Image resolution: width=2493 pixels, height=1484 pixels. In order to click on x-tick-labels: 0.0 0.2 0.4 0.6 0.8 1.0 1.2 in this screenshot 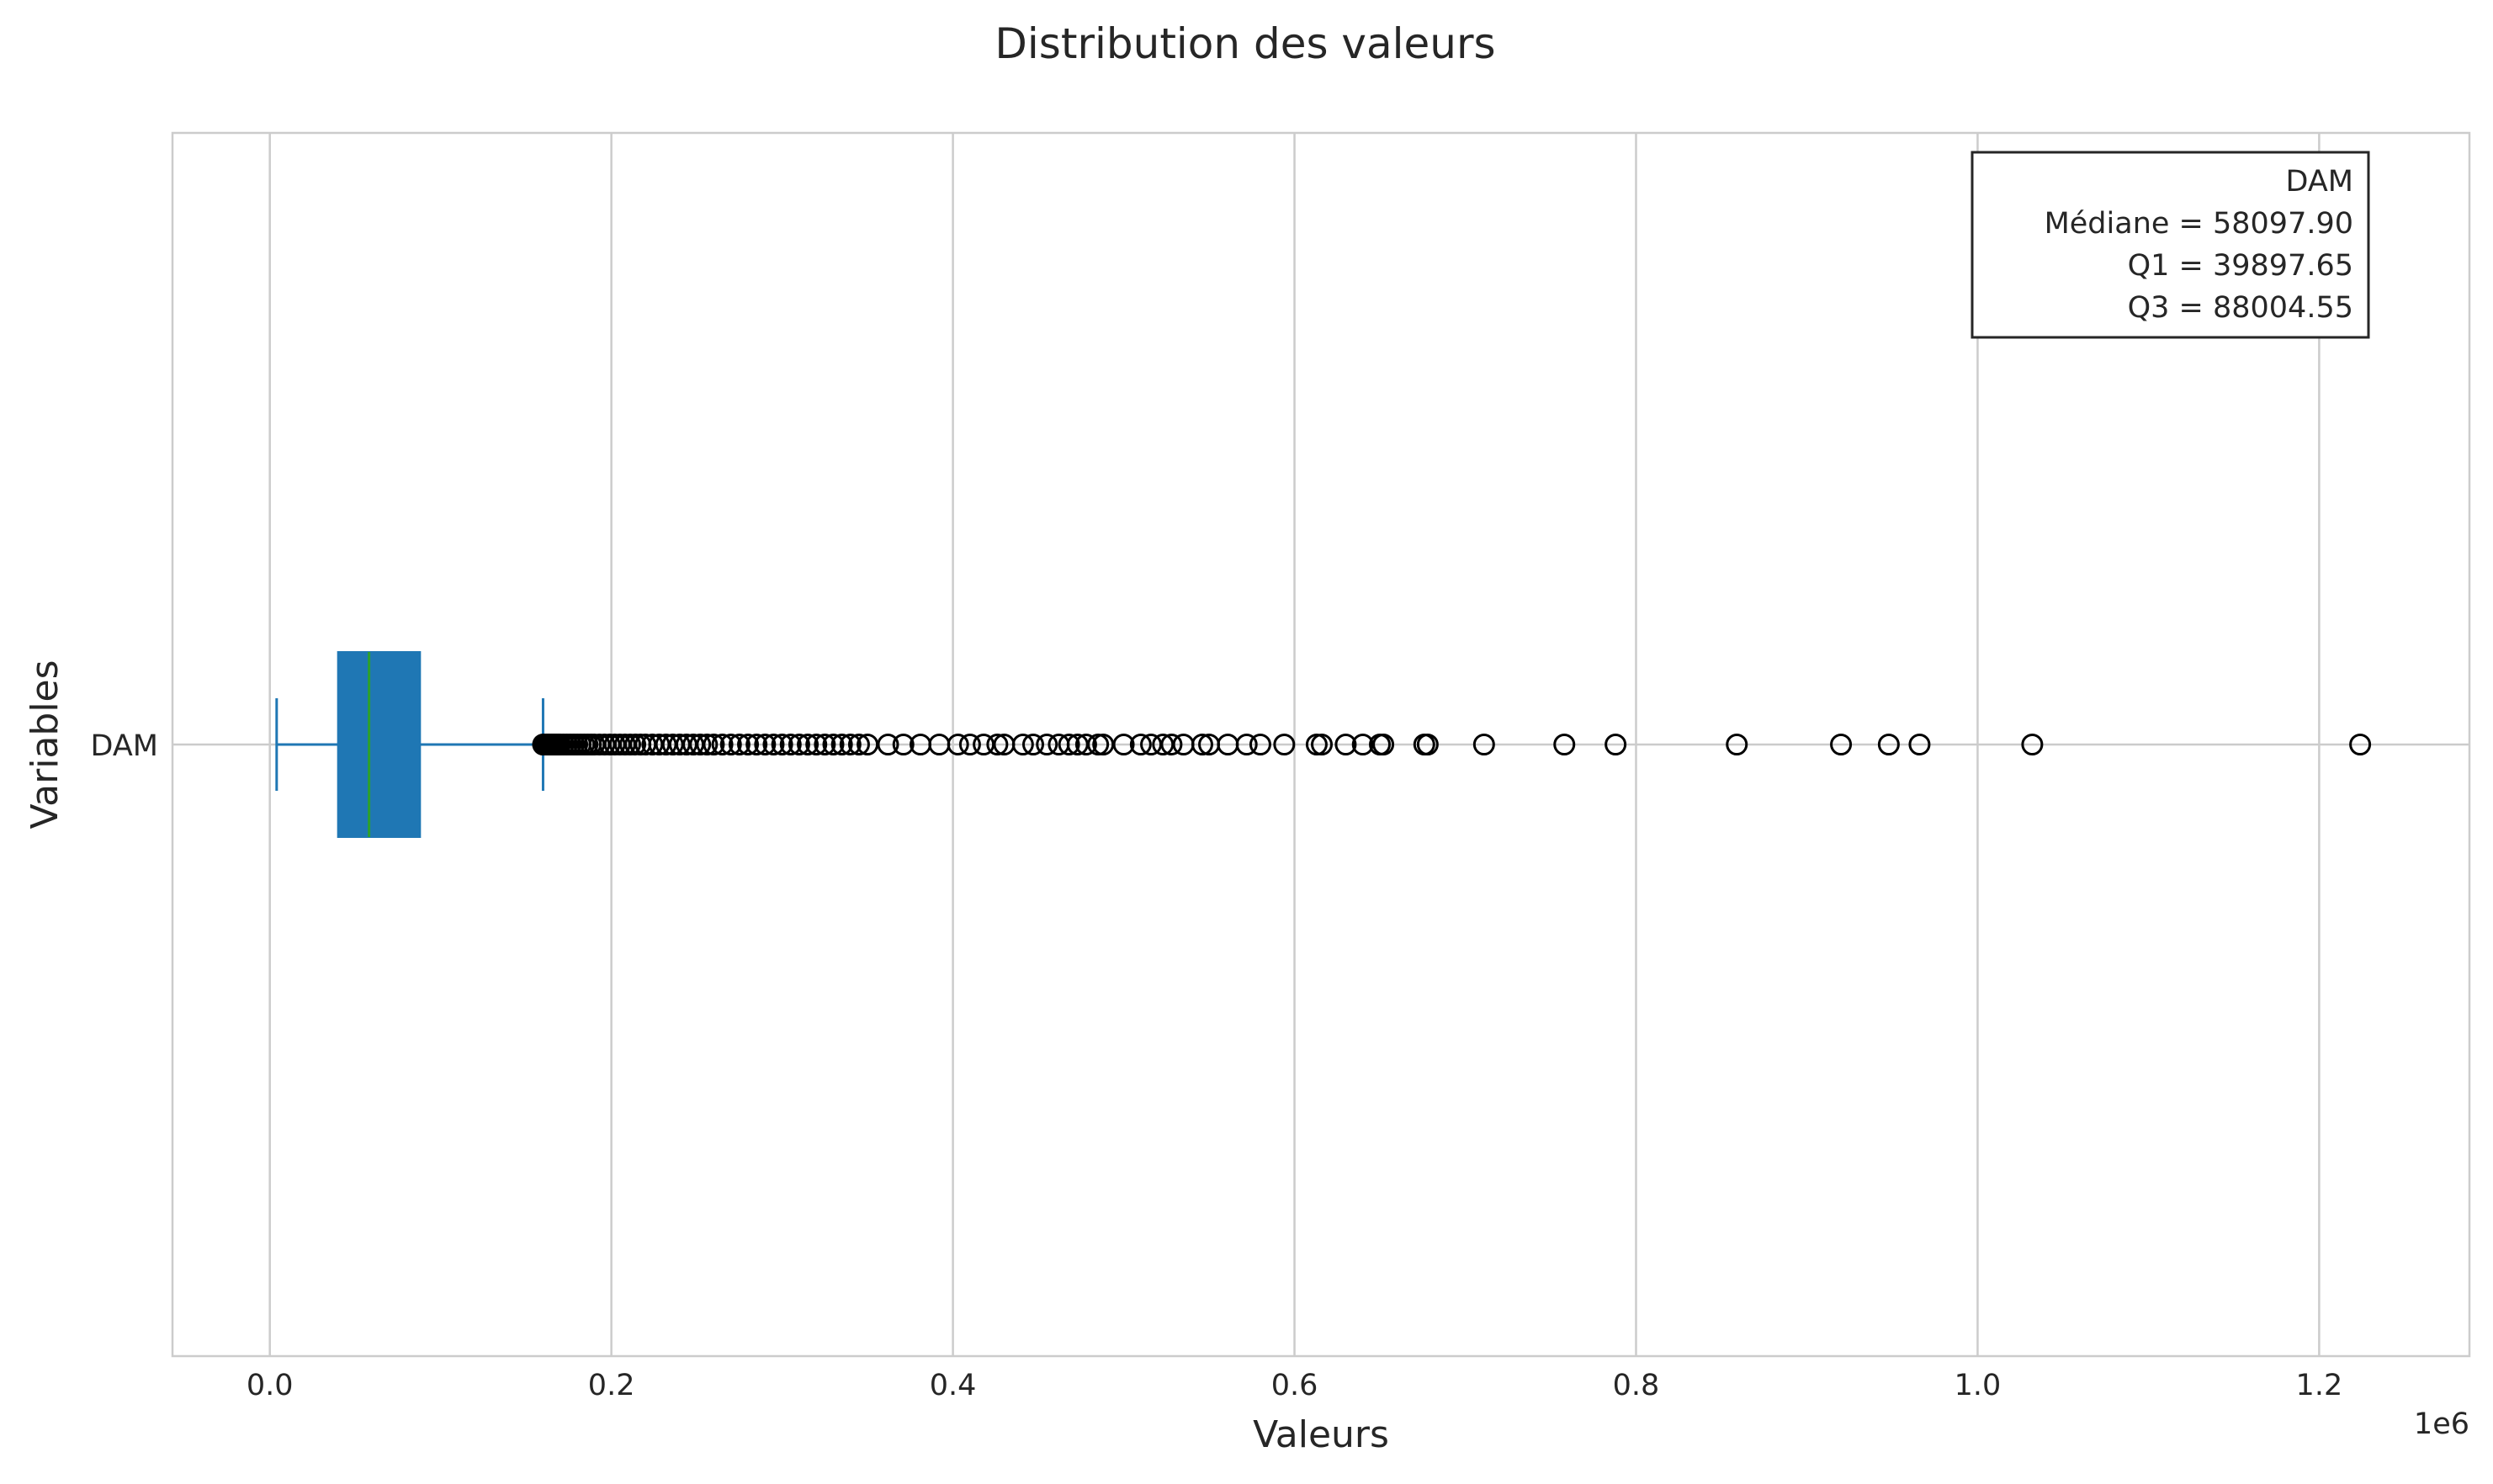, I will do `click(1294, 1385)`.